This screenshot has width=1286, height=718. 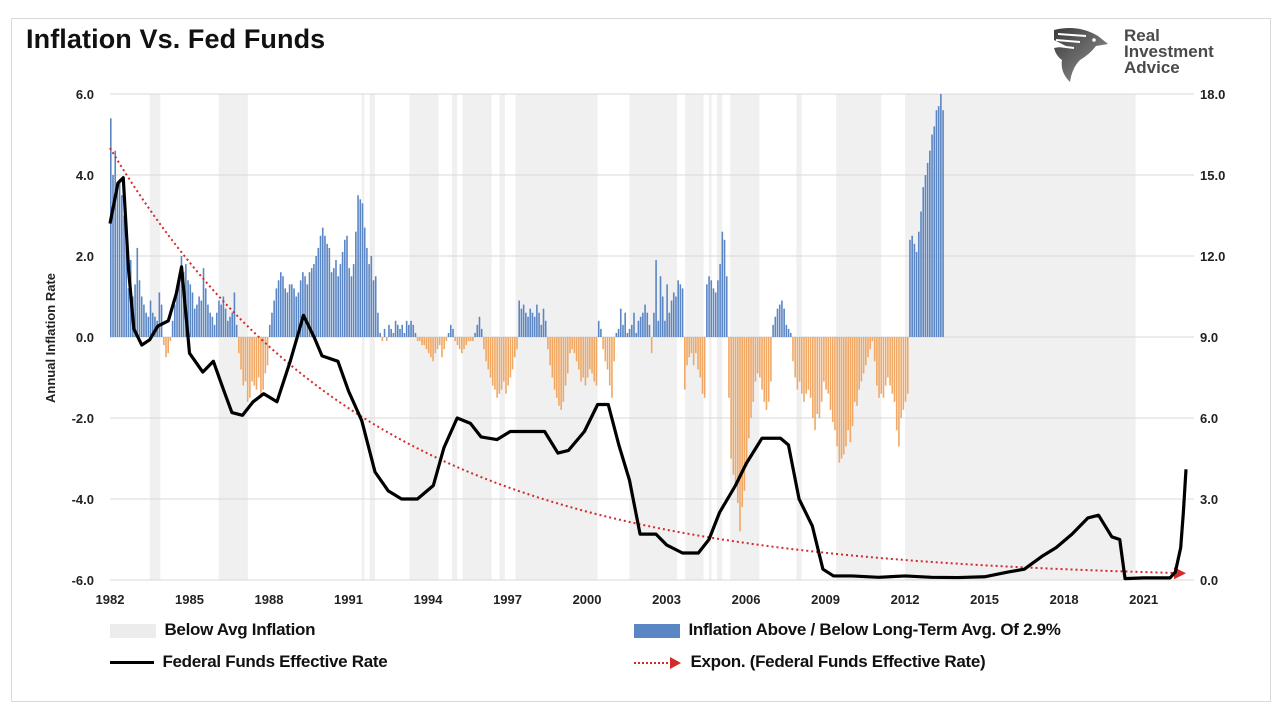 I want to click on y-tick-label-right: 3.0, so click(x=1209, y=499).